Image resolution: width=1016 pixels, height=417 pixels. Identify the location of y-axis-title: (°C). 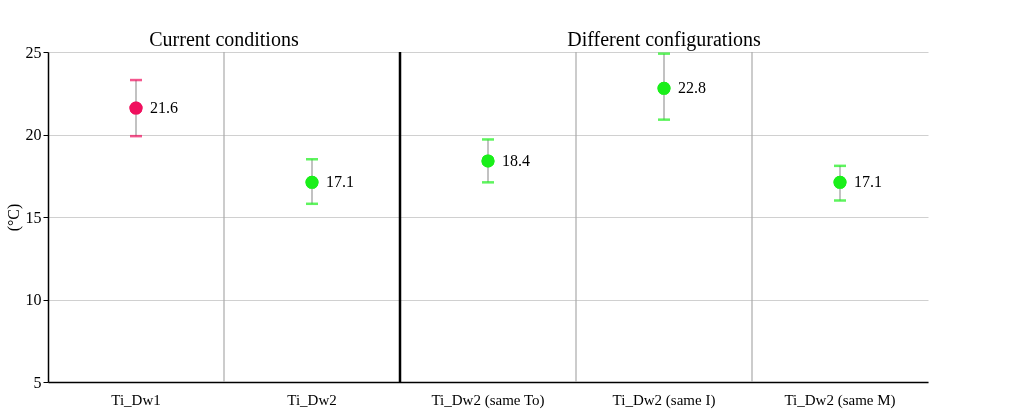
(13, 217).